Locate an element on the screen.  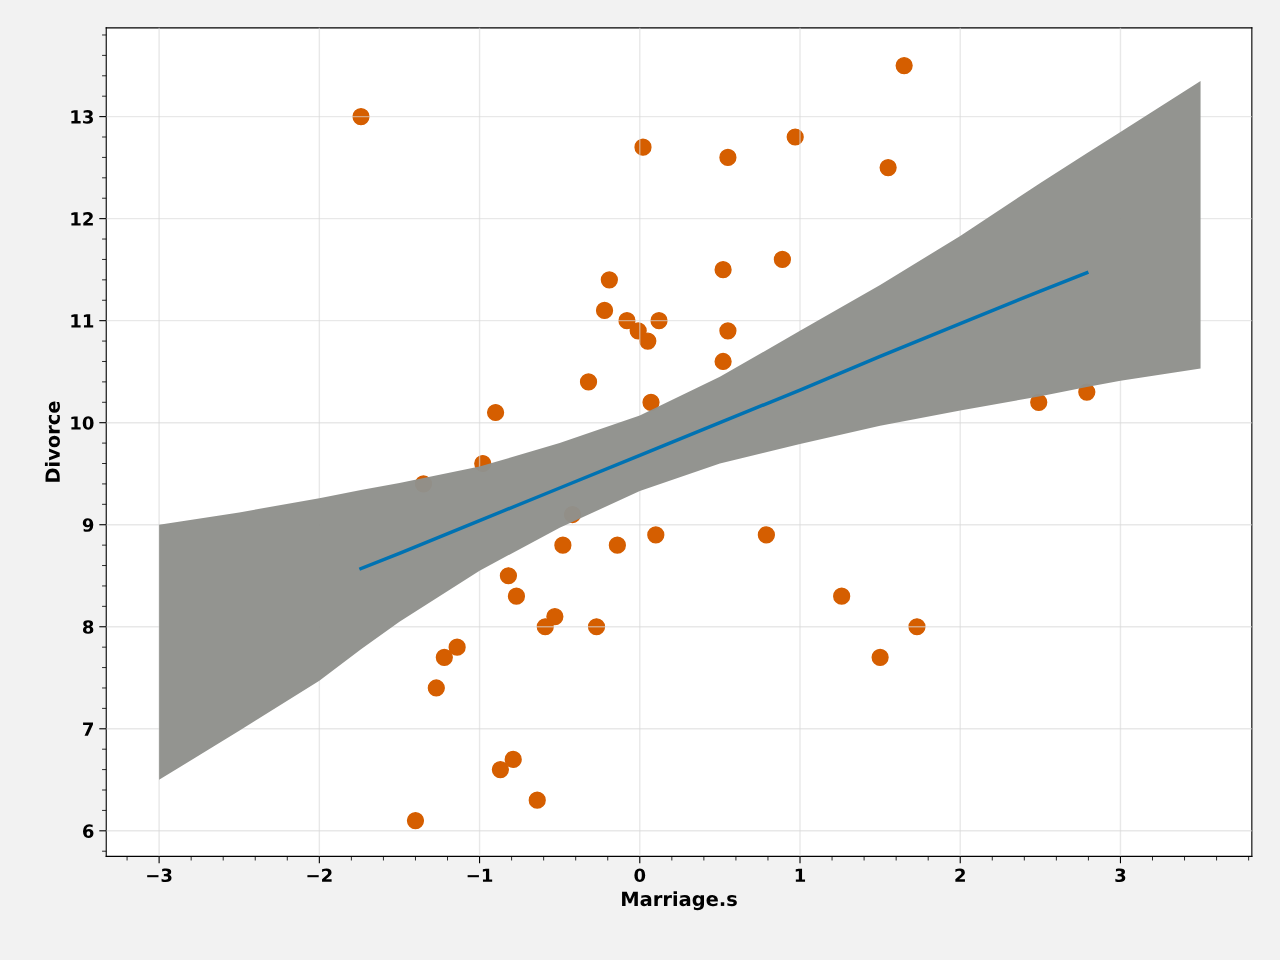
y-tick-label: 10 is located at coordinates (82, 423).